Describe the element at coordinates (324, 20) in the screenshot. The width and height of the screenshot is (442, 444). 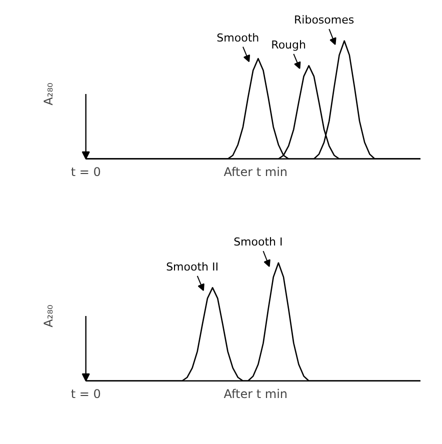
I see `series-label: Ribosomes` at that location.